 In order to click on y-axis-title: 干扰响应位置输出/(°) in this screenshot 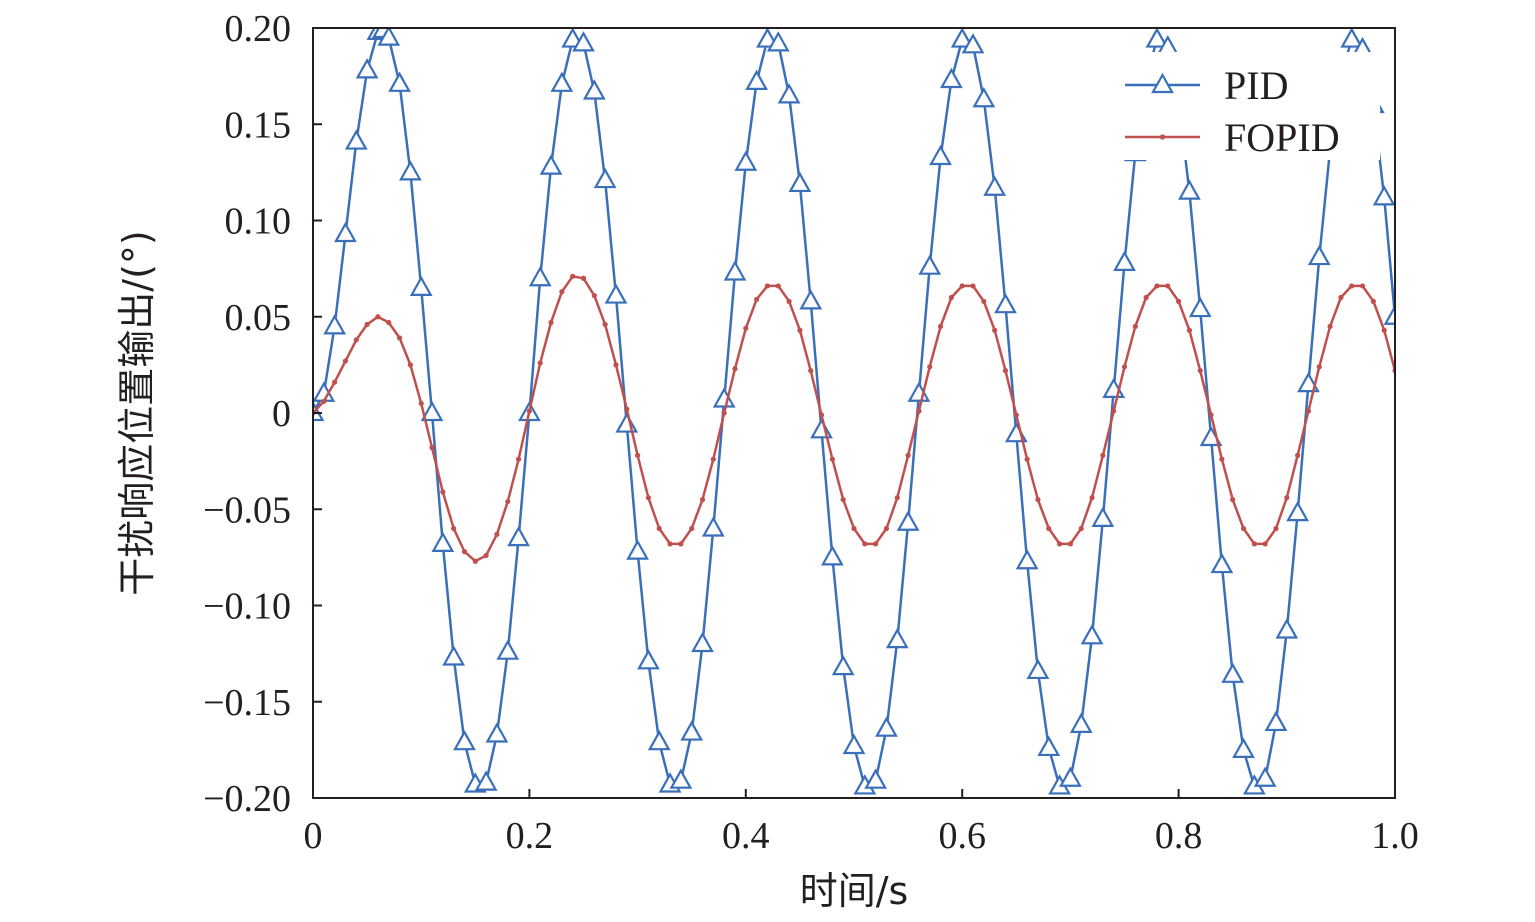, I will do `click(137, 412)`.